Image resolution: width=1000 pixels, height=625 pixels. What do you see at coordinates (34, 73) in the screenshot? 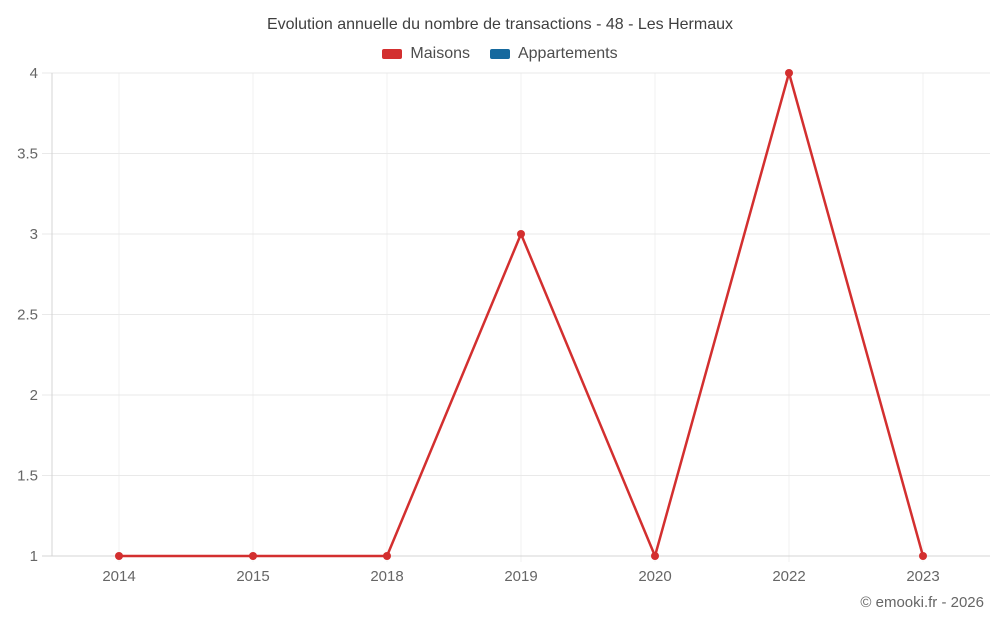
I see `y-tick-label-4: 4` at bounding box center [34, 73].